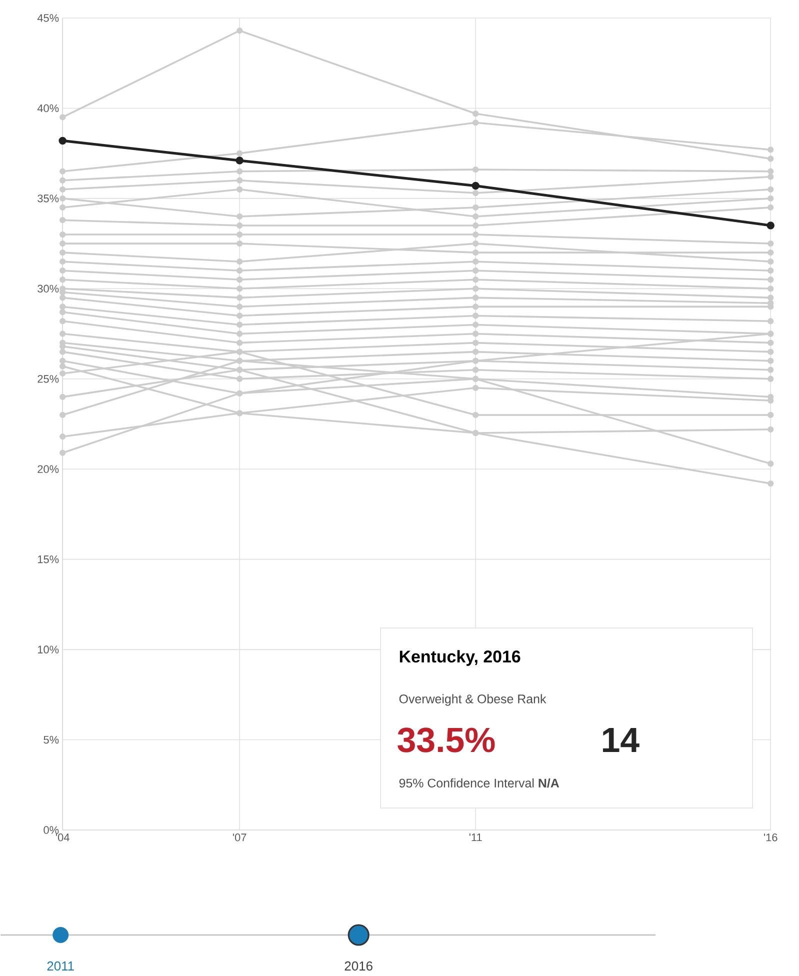 This screenshot has height=976, width=799. What do you see at coordinates (48, 198) in the screenshot?
I see `y-tick-label: 35%` at bounding box center [48, 198].